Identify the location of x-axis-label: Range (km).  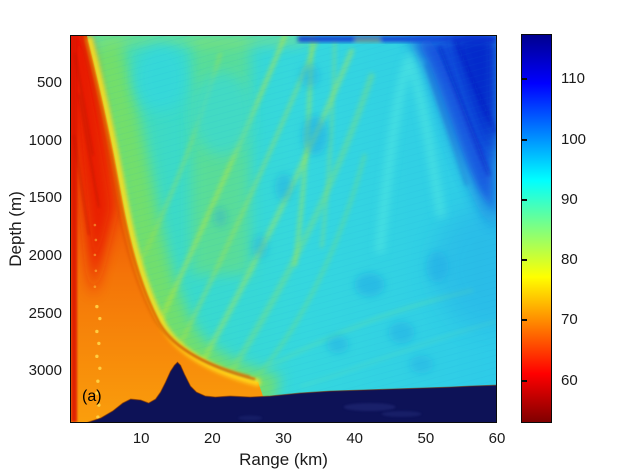
(283, 459).